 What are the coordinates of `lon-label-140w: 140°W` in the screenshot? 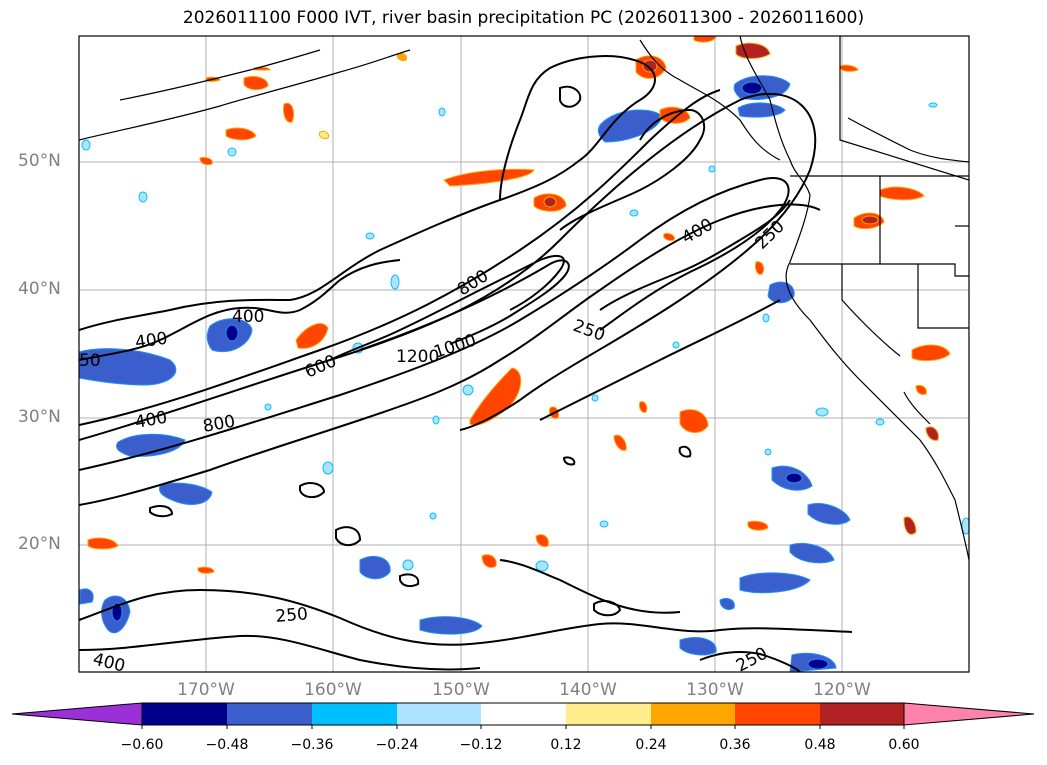 It's located at (588, 690).